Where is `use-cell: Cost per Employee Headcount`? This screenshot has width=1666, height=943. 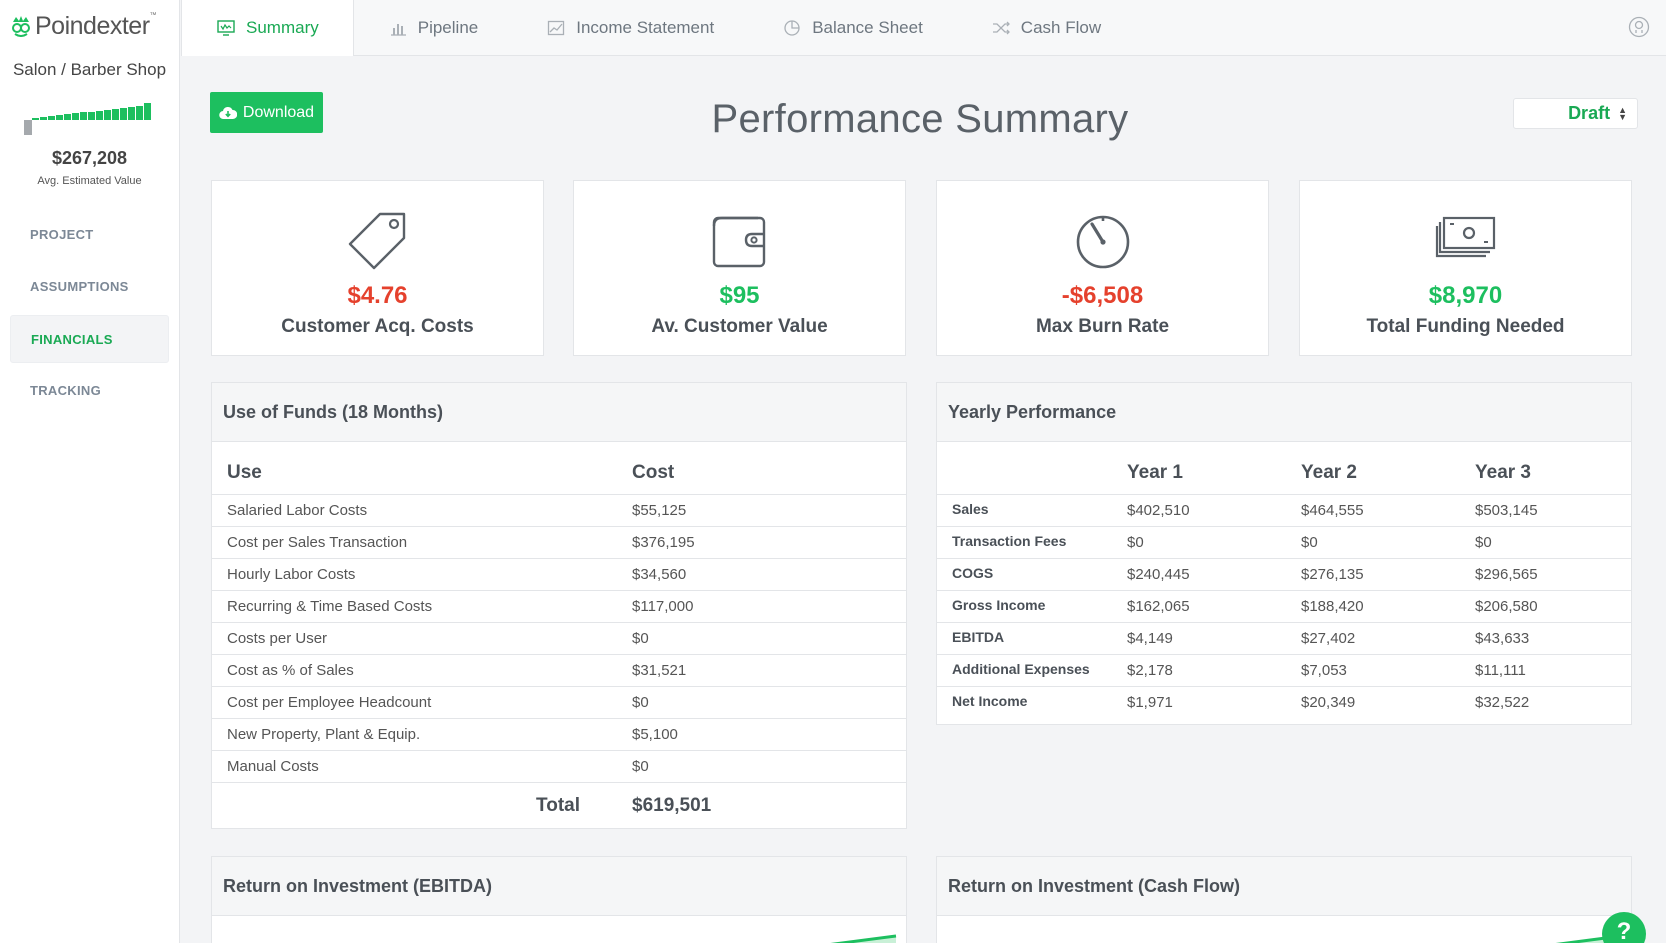 use-cell: Cost per Employee Headcount is located at coordinates (422, 702).